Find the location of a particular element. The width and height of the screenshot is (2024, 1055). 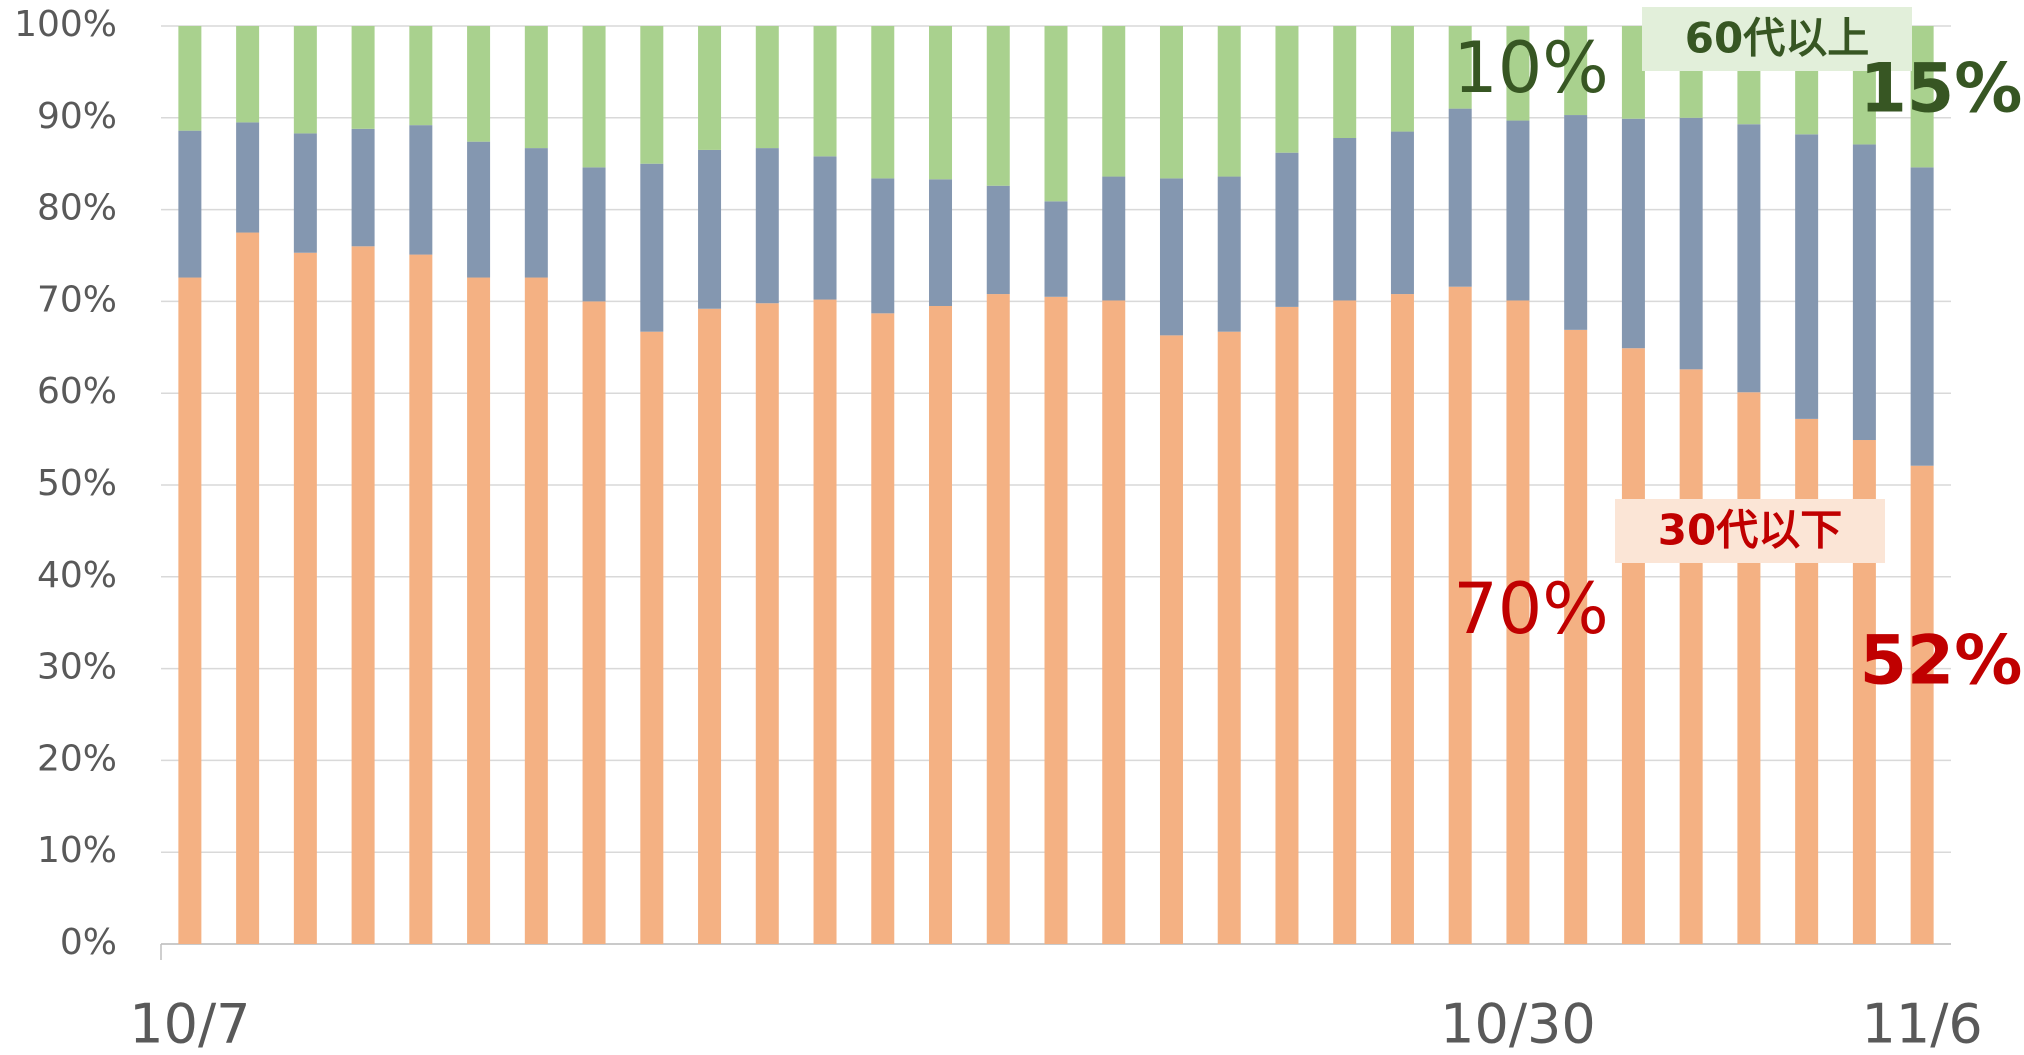

x-tick-label: 10/30 is located at coordinates (1518, 1024).